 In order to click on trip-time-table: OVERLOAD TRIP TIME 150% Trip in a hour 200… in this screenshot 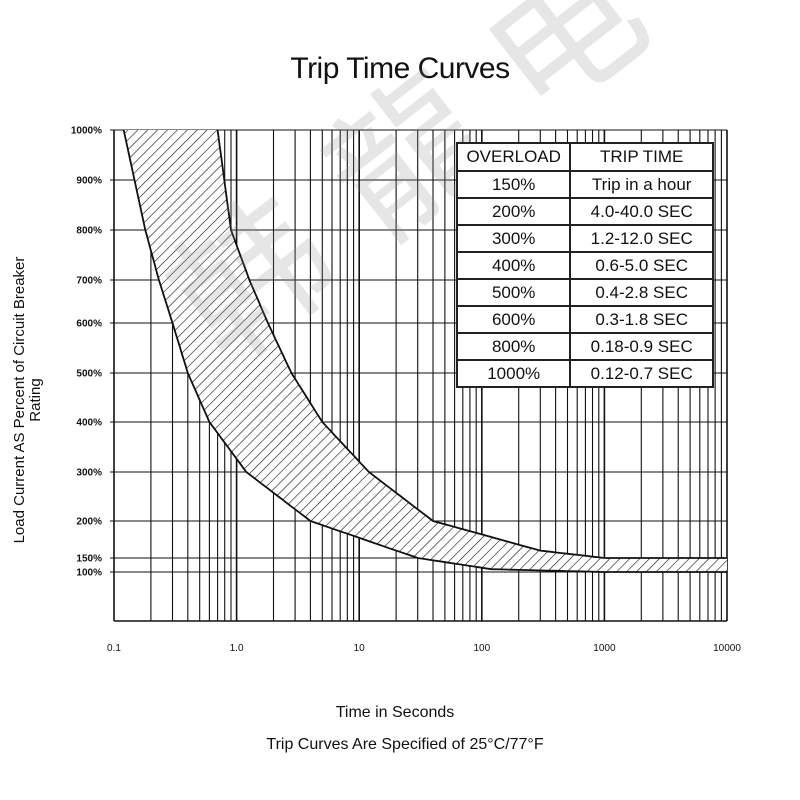, I will do `click(584, 265)`.